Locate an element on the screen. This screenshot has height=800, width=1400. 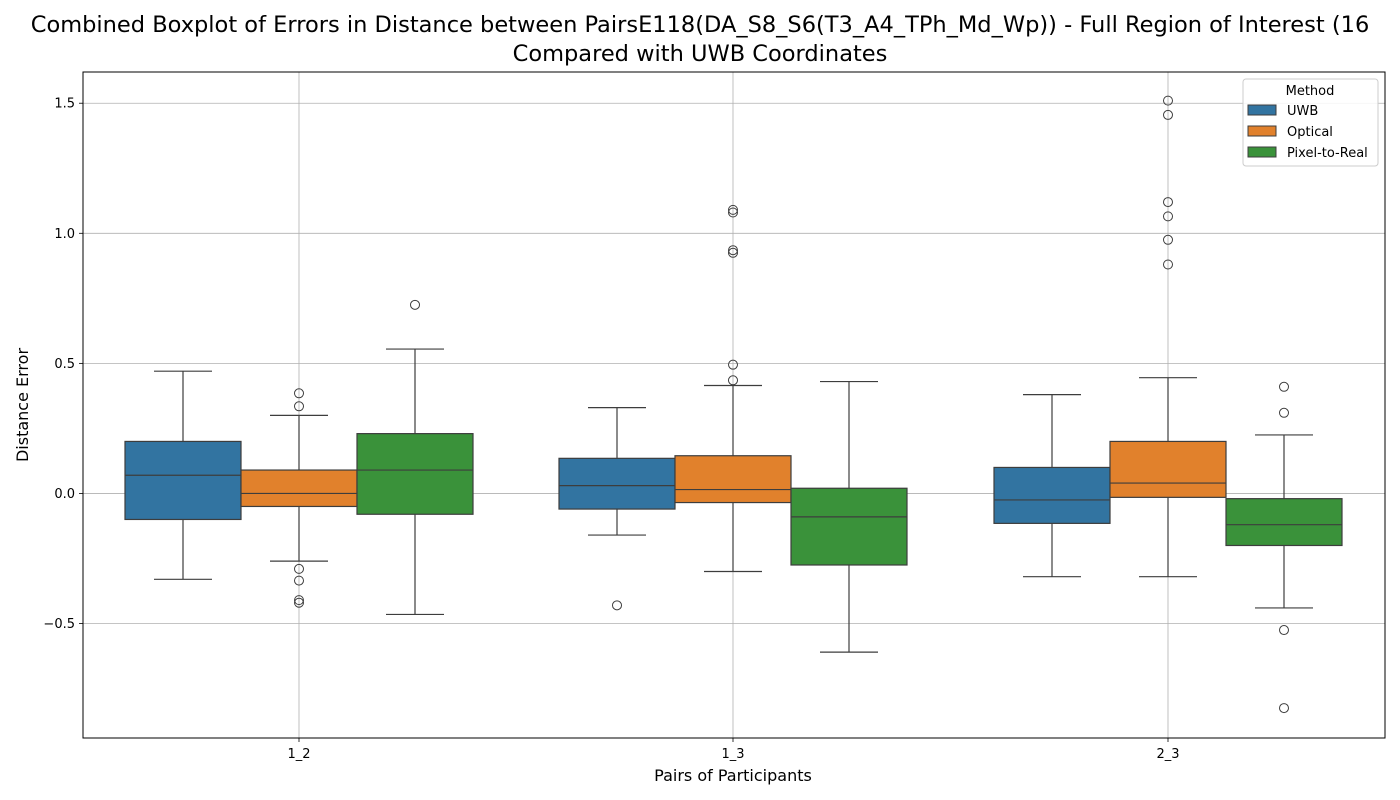
legend-title: Method is located at coordinates (1310, 91).